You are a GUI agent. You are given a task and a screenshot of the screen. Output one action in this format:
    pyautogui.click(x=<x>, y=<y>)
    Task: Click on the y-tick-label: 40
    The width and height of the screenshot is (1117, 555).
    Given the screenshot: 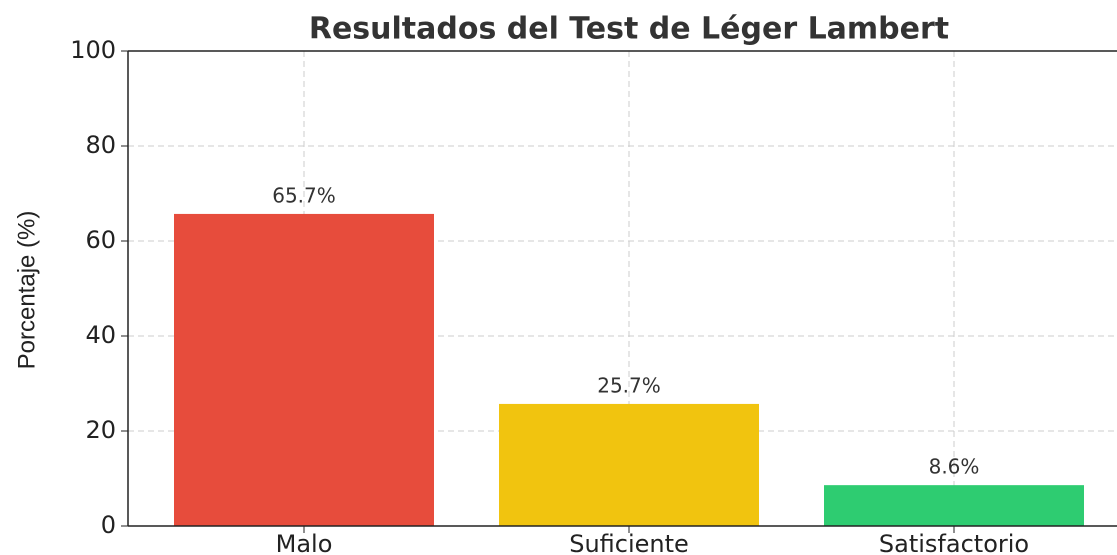 What is the action you would take?
    pyautogui.click(x=100, y=335)
    